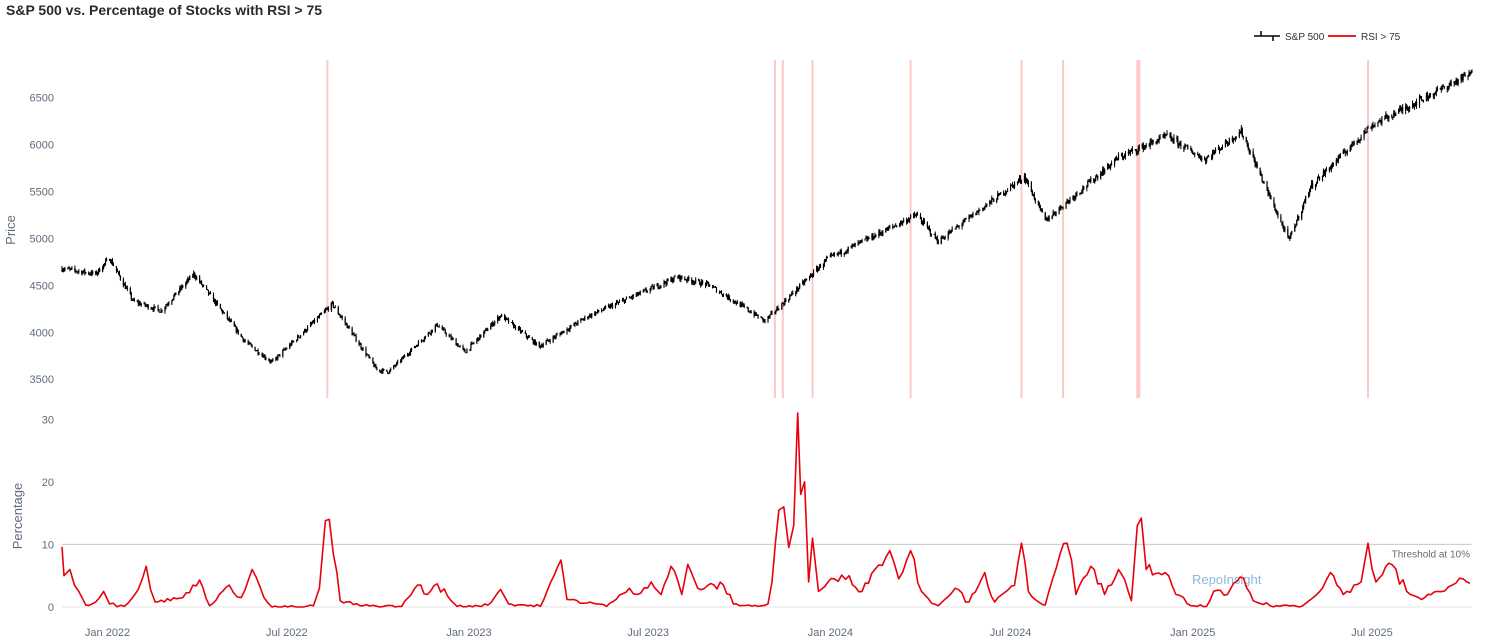  What do you see at coordinates (51, 608) in the screenshot?
I see `rsi-tick-label: 0` at bounding box center [51, 608].